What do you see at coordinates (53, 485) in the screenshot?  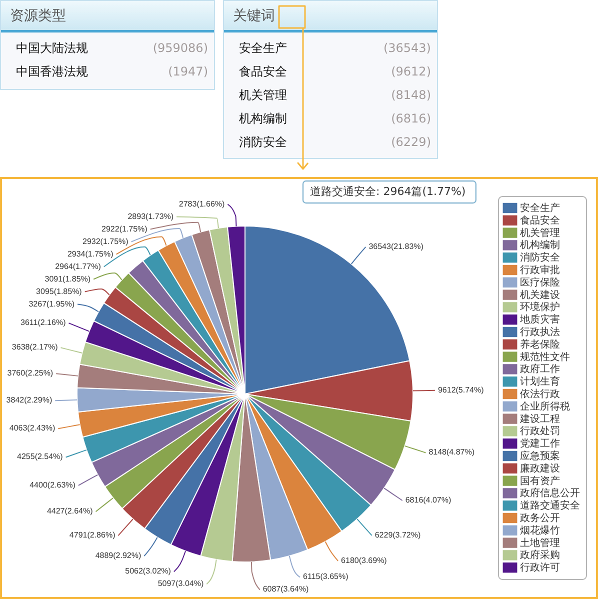 I see `data-label: 4400(2.63%)` at bounding box center [53, 485].